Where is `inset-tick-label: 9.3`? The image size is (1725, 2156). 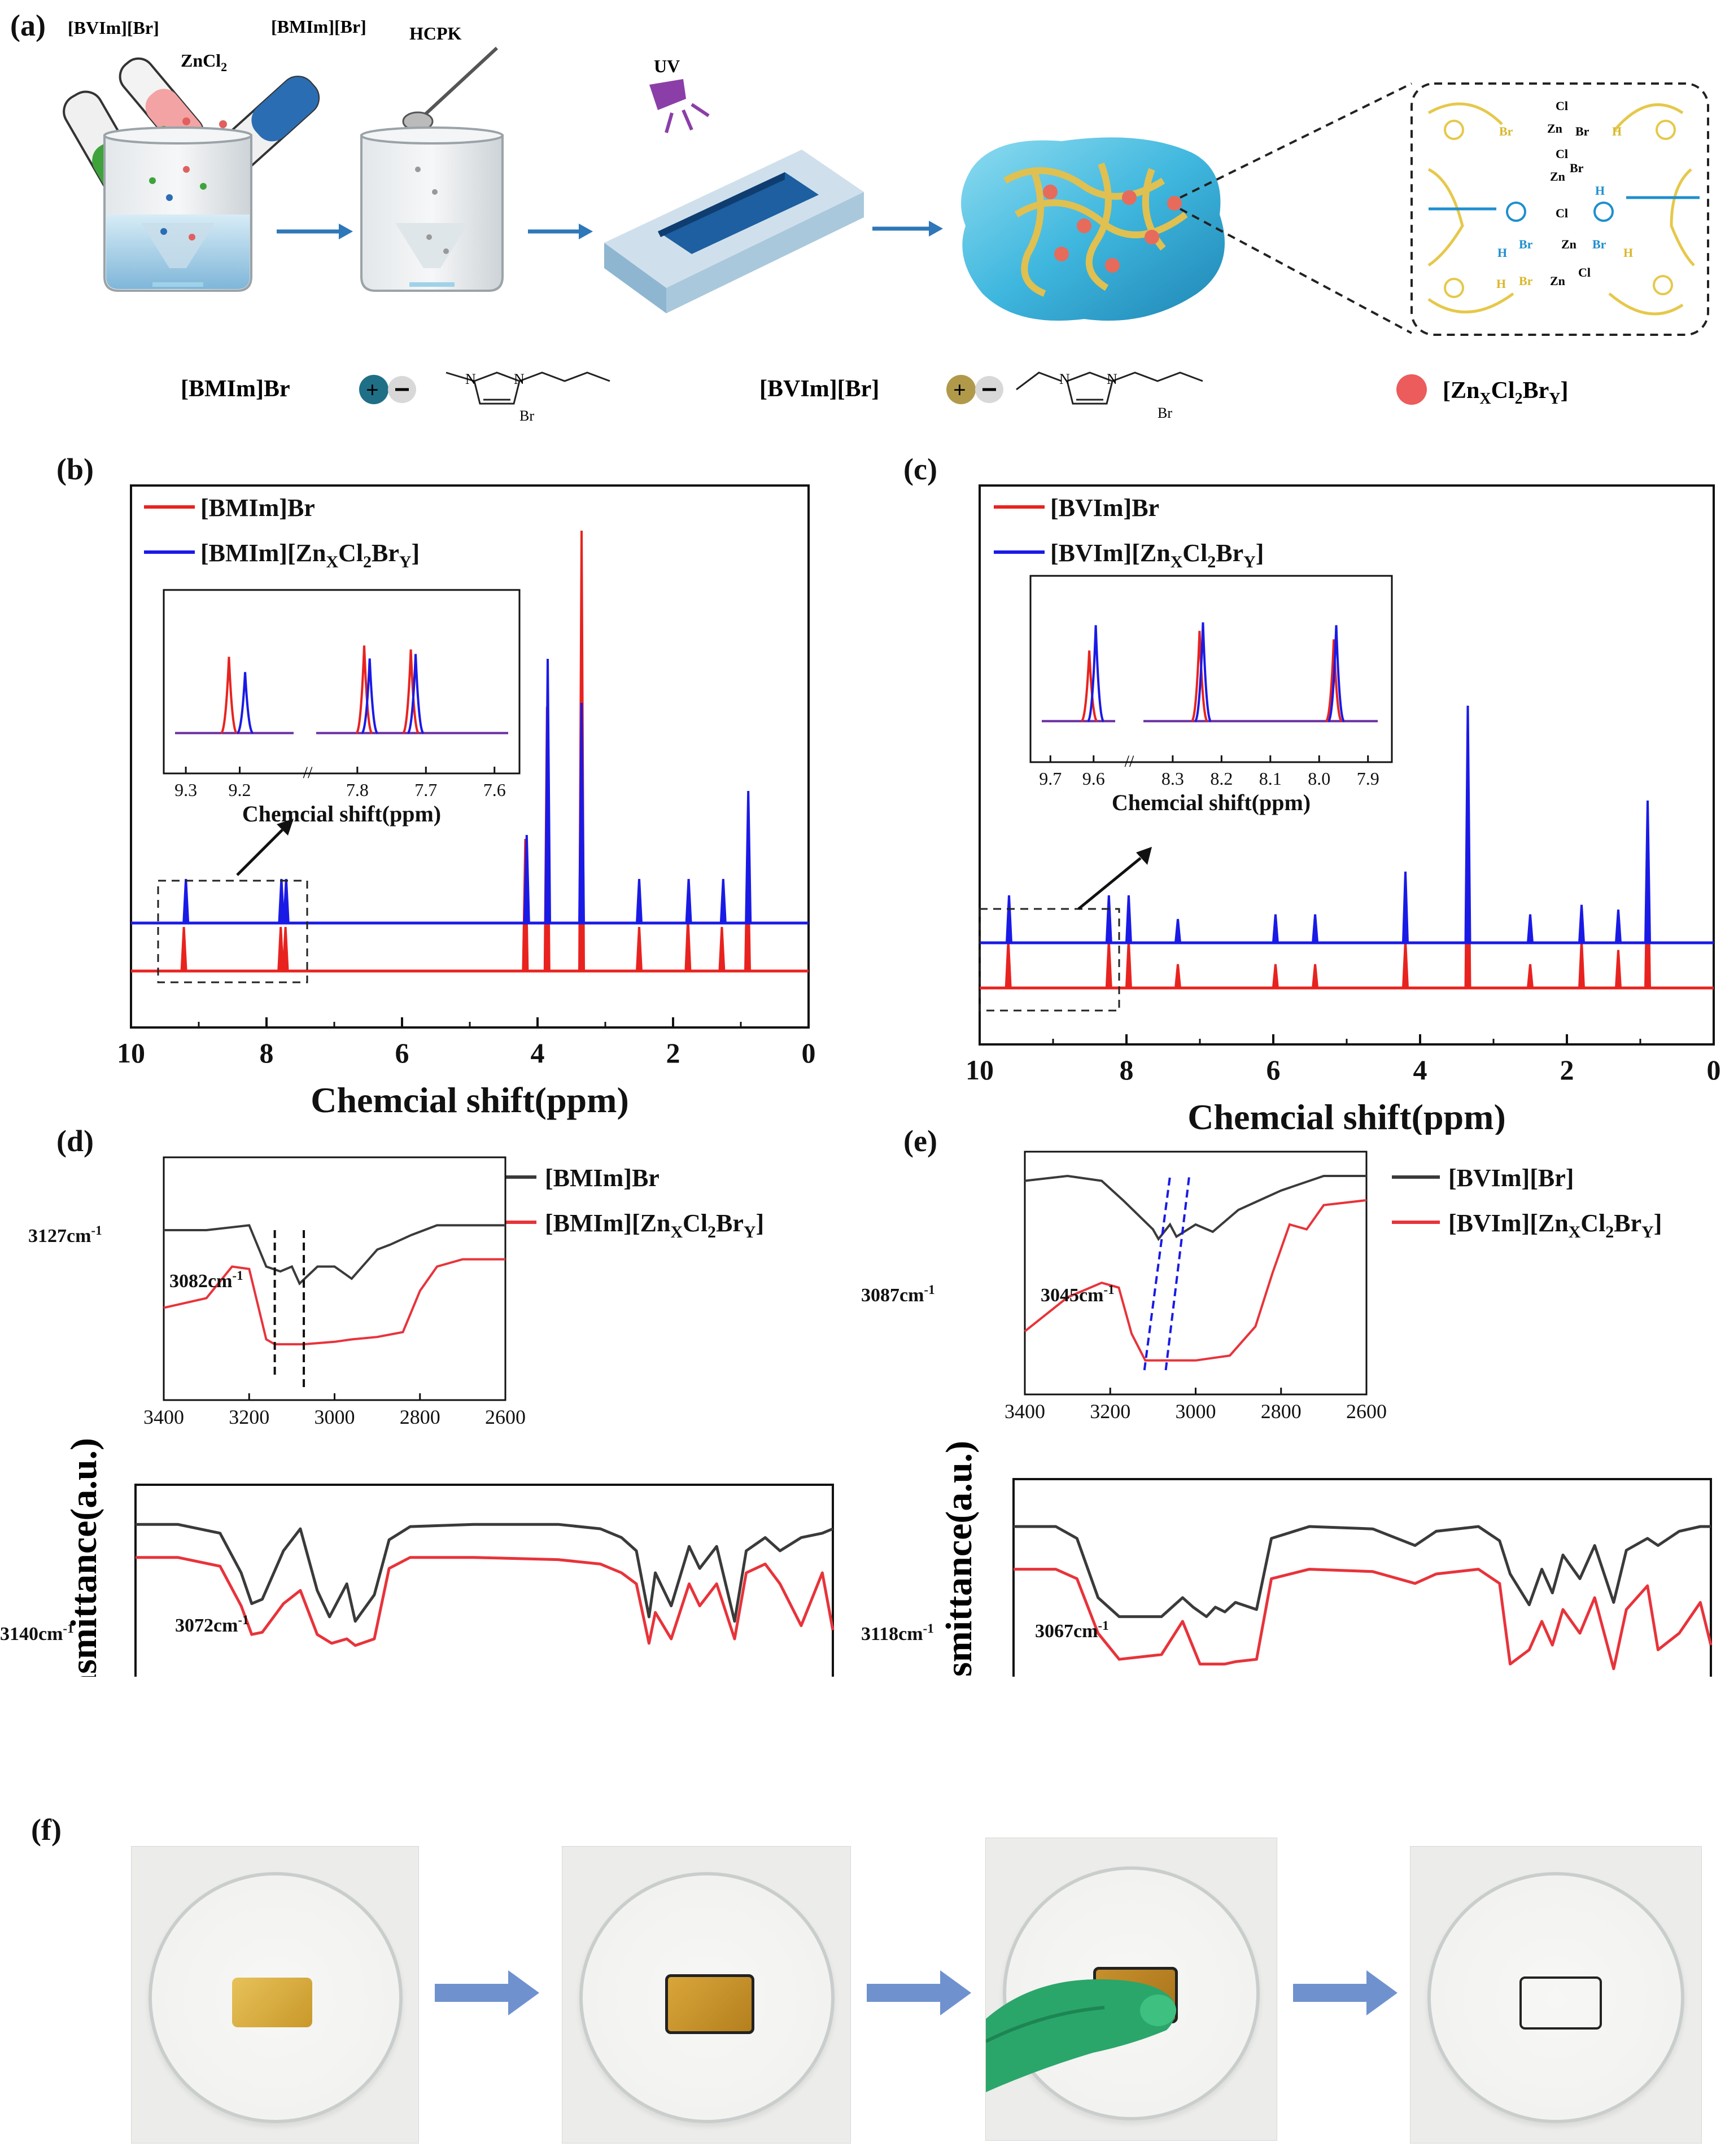
inset-tick-label: 9.3 is located at coordinates (185, 790).